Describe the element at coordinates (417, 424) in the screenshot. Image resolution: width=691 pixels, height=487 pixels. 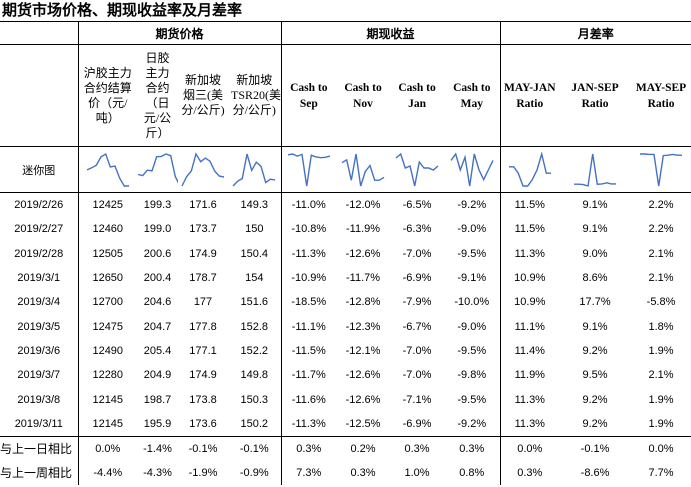
I see `table-cell: -6.9%` at that location.